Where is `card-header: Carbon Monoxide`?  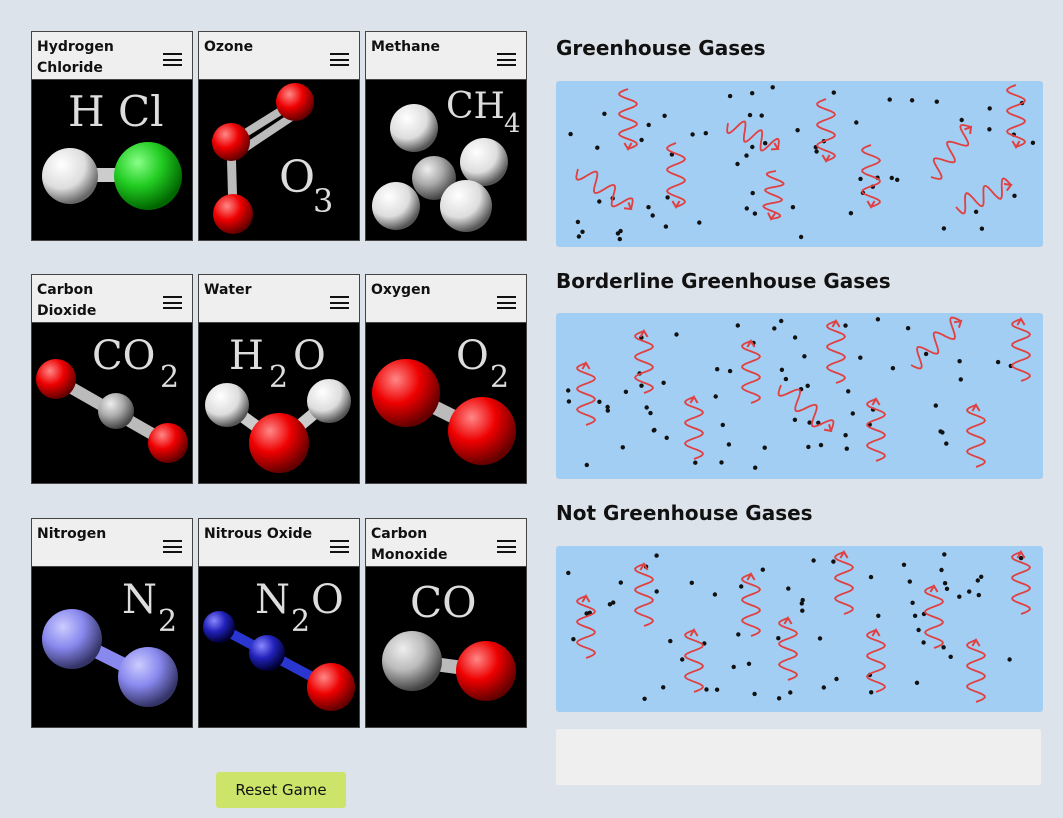
card-header: Carbon Monoxide is located at coordinates (446, 543).